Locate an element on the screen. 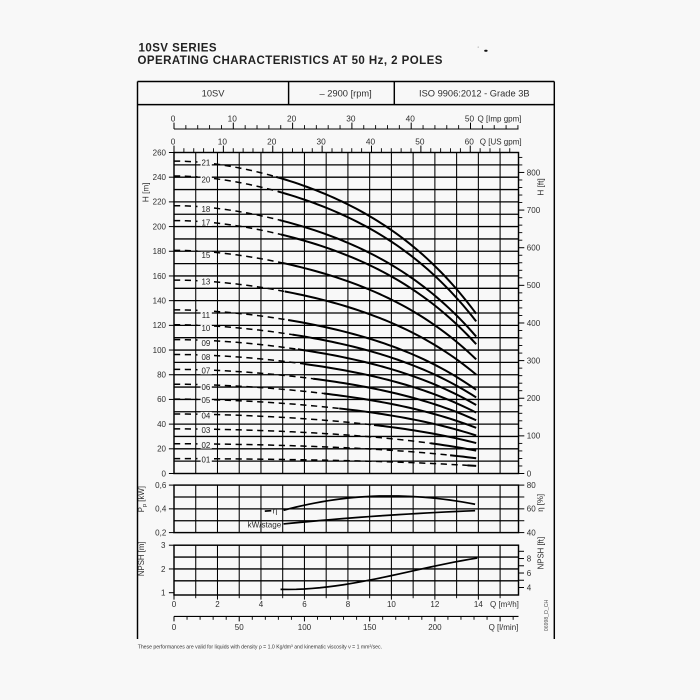 The image size is (700, 700). svg-text: Q [l/min] is located at coordinates (504, 627).